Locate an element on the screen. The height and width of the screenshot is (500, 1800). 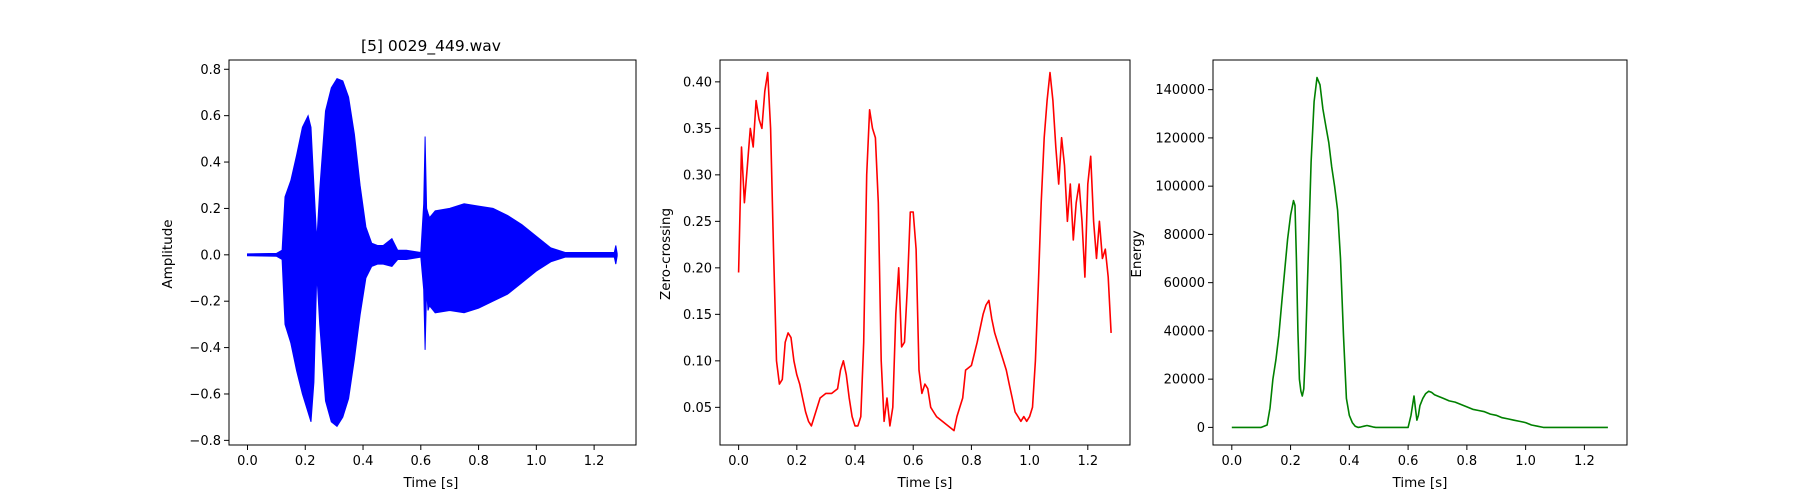
y-tick-label: 0.8 is located at coordinates (210, 70).